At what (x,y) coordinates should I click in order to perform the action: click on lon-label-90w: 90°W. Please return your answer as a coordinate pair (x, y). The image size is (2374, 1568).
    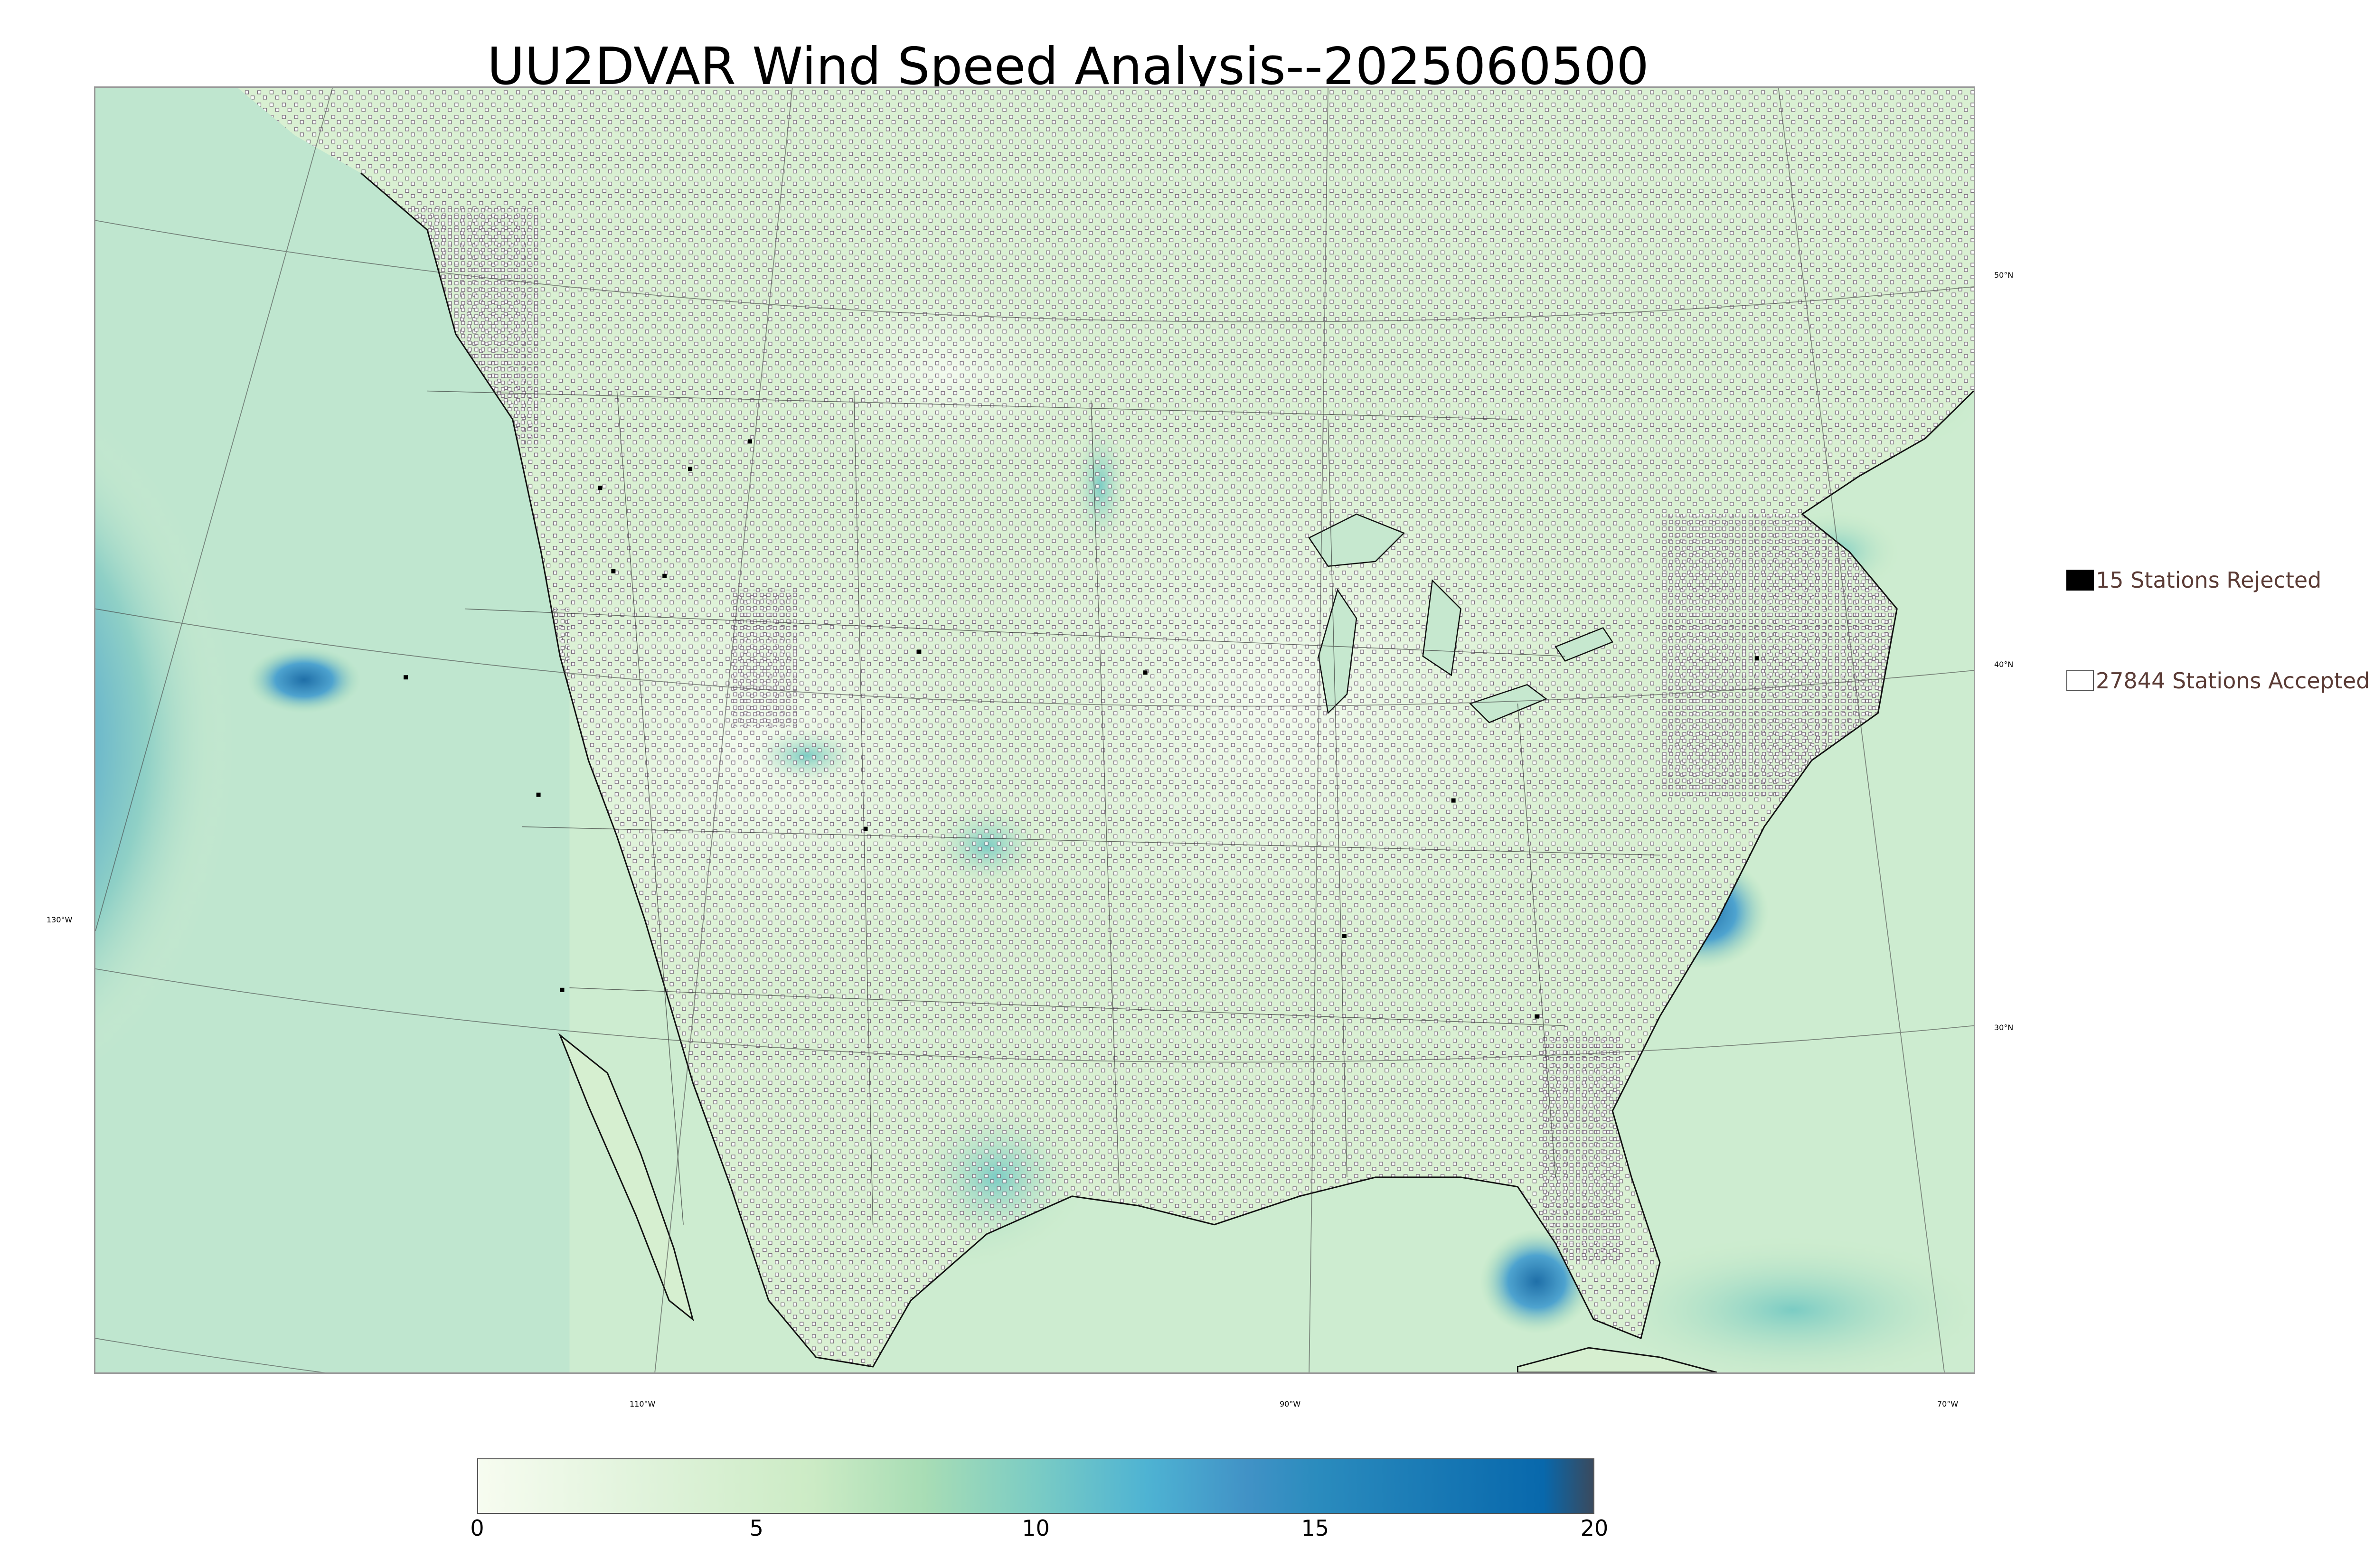
    Looking at the image, I should click on (1290, 1404).